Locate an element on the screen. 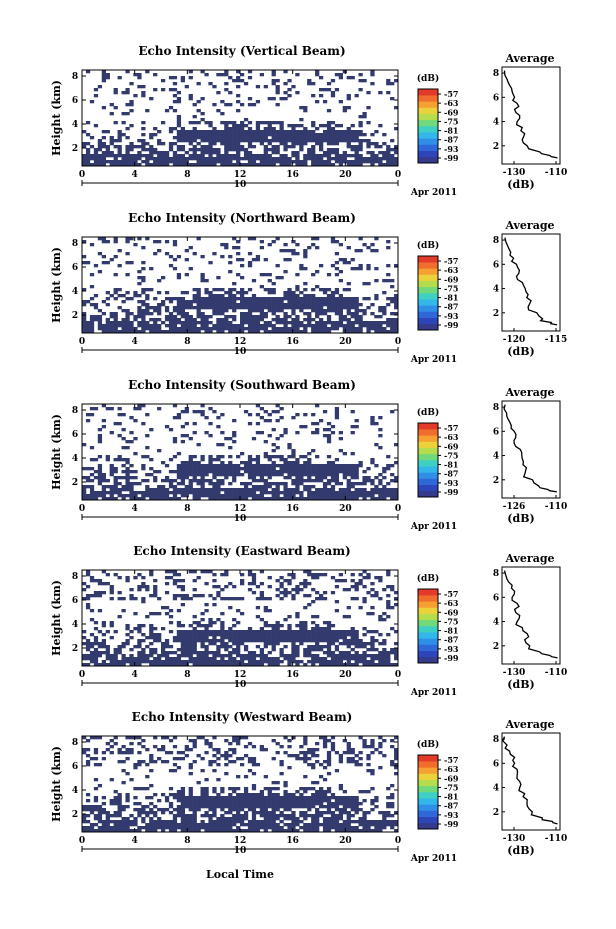 The image size is (616, 929). y-axis-label: Height (km) is located at coordinates (56, 618).